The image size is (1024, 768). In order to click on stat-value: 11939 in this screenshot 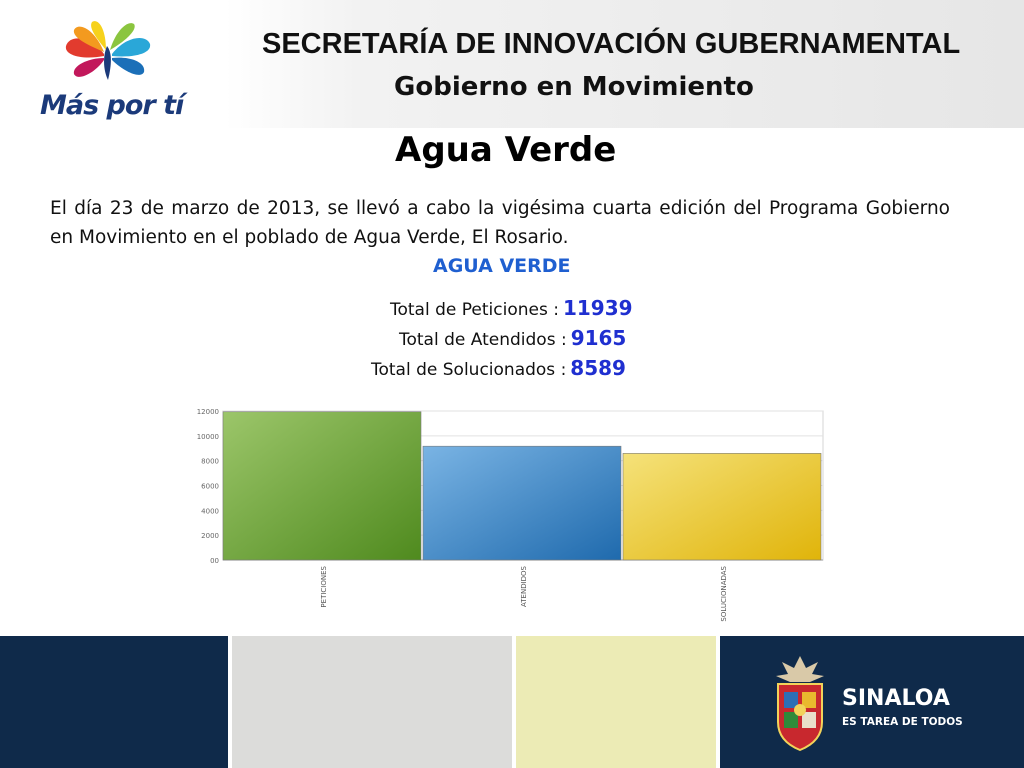, I will do `click(597, 308)`.